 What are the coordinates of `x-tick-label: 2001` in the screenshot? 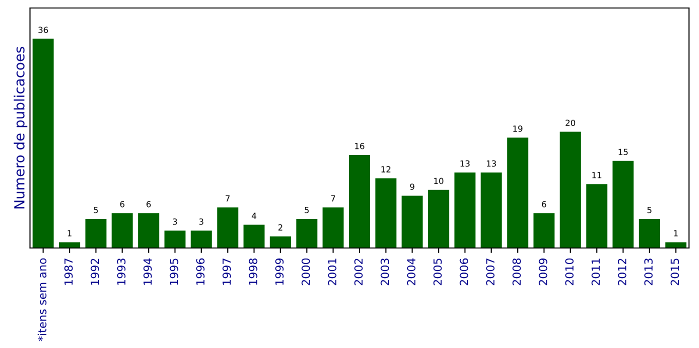 It's located at (332, 272).